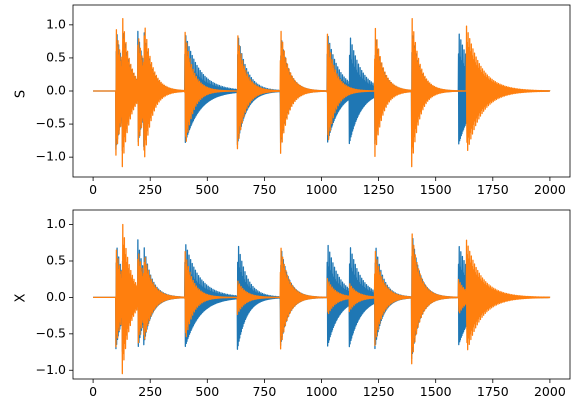 This screenshot has height=413, width=579. I want to click on subplot-x-xtick-label-1750: 1750, so click(493, 391).